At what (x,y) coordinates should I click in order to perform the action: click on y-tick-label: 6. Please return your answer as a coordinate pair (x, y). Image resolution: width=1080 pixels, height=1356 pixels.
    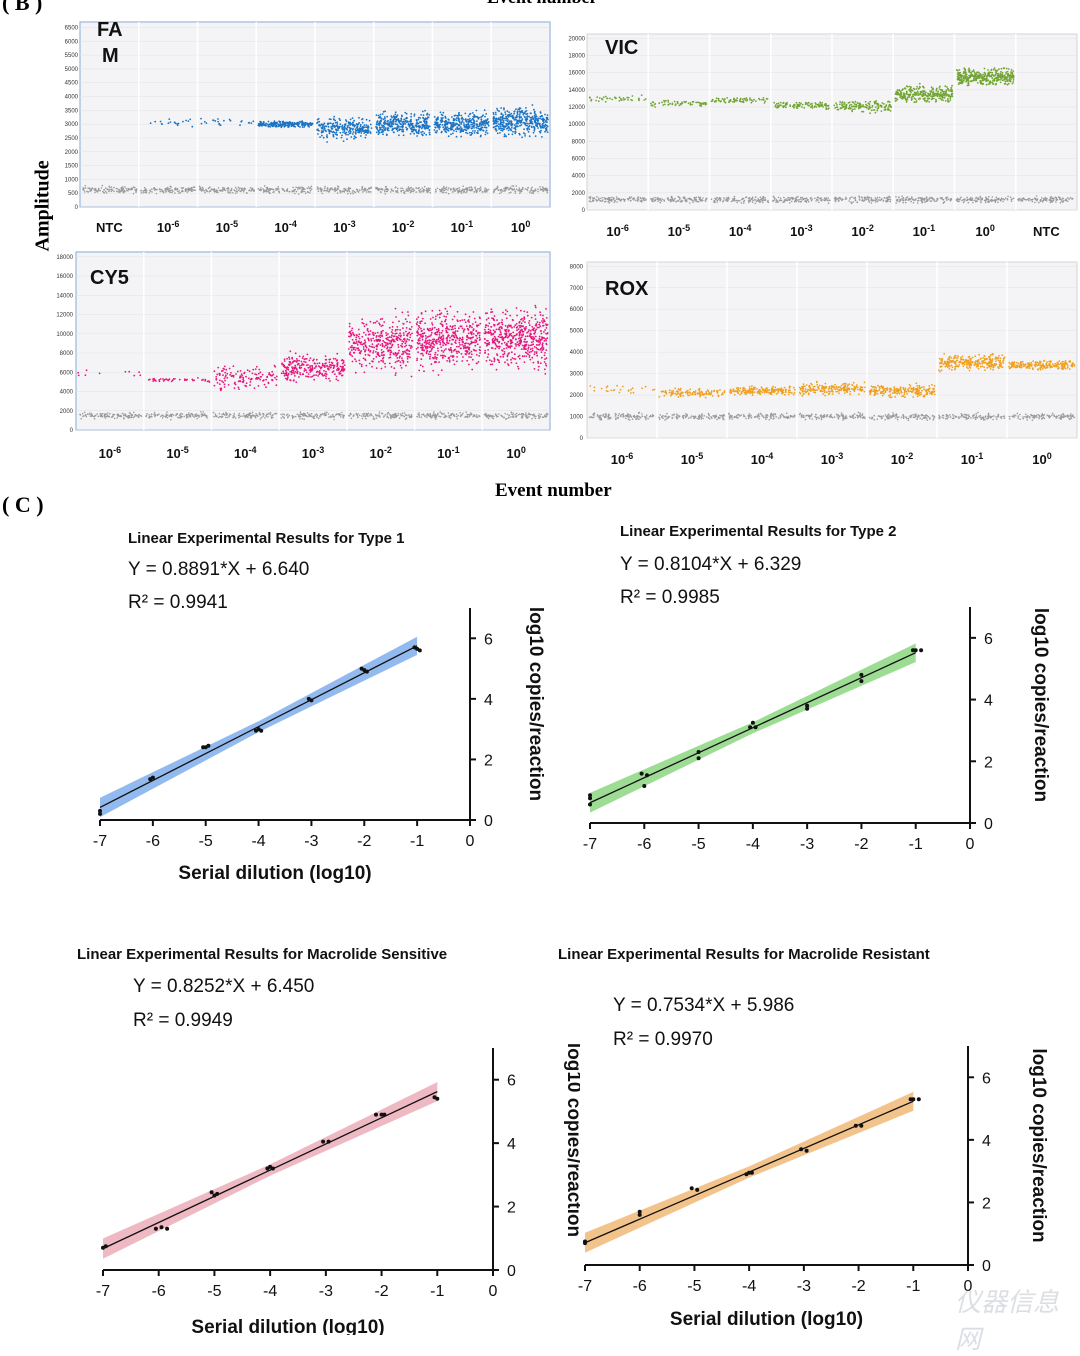
    Looking at the image, I should click on (511, 1081).